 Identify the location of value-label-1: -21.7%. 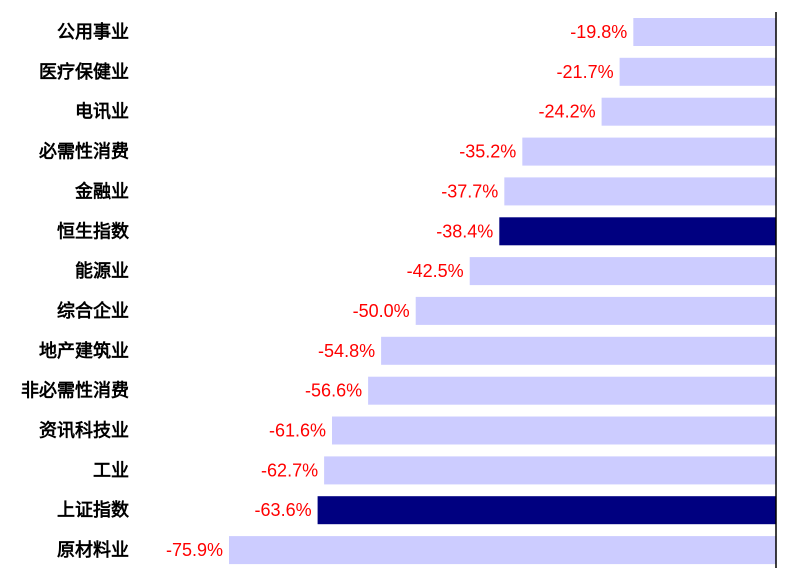
(585, 72).